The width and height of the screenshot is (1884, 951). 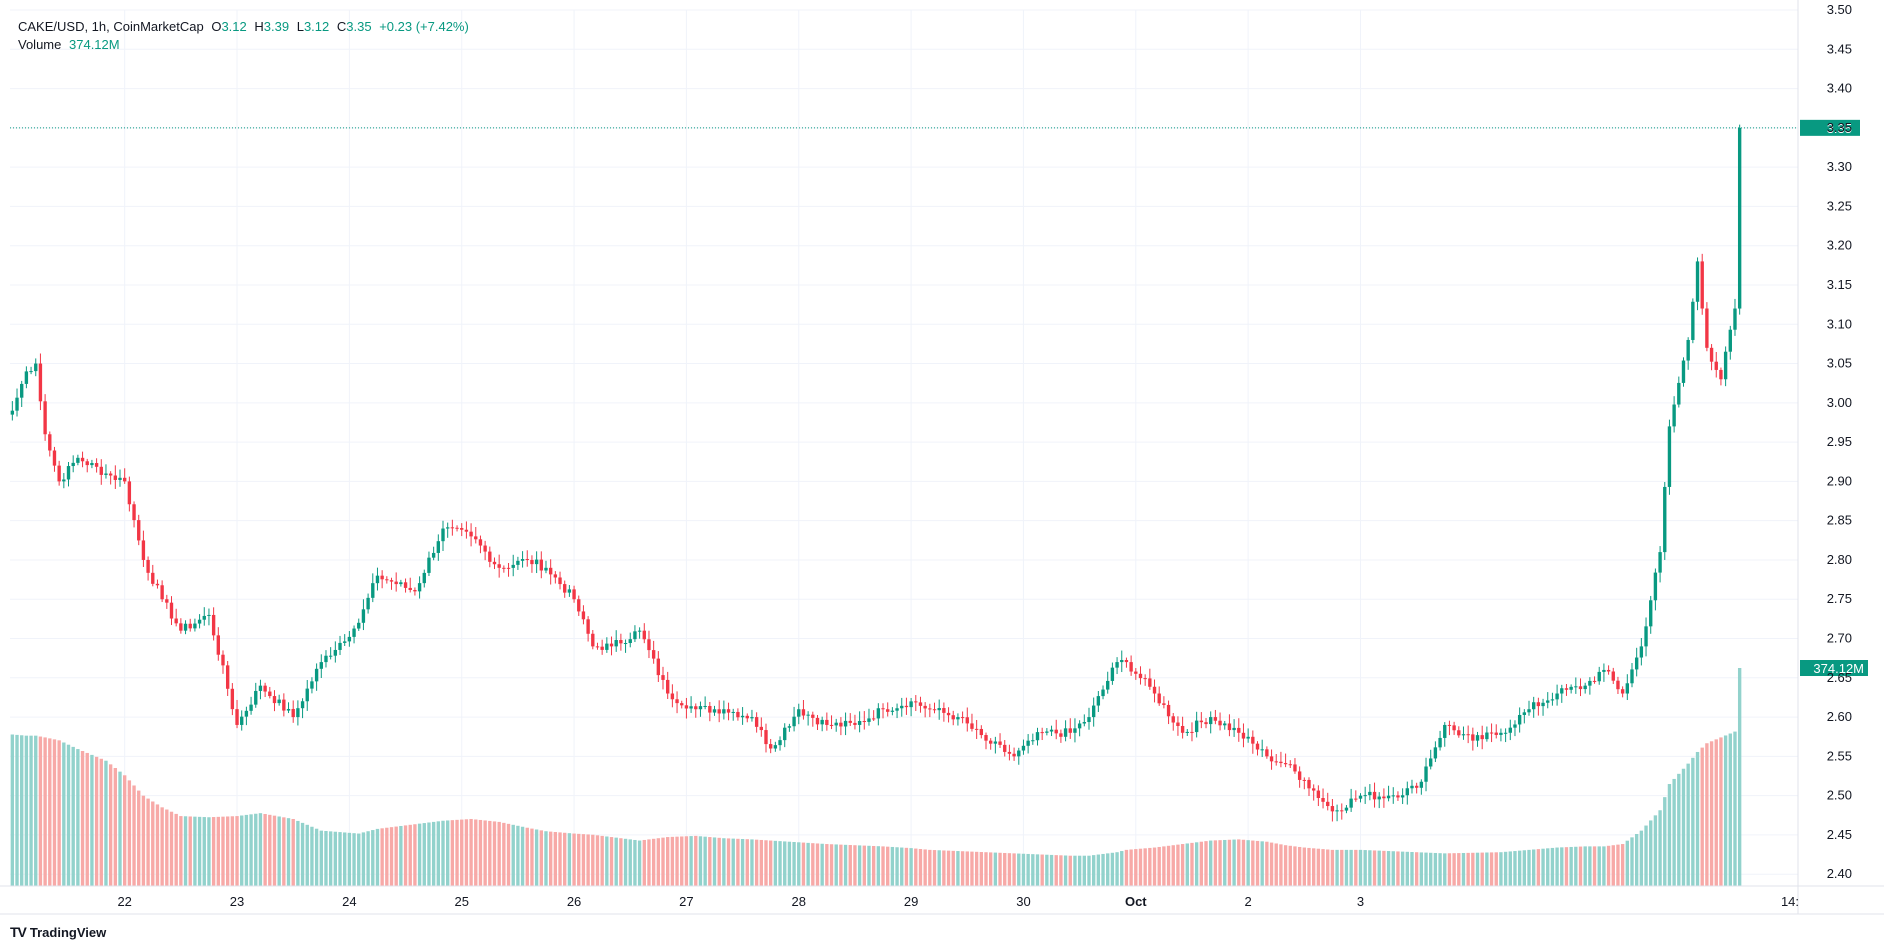 I want to click on price-tick-label: 3.45, so click(x=1839, y=48).